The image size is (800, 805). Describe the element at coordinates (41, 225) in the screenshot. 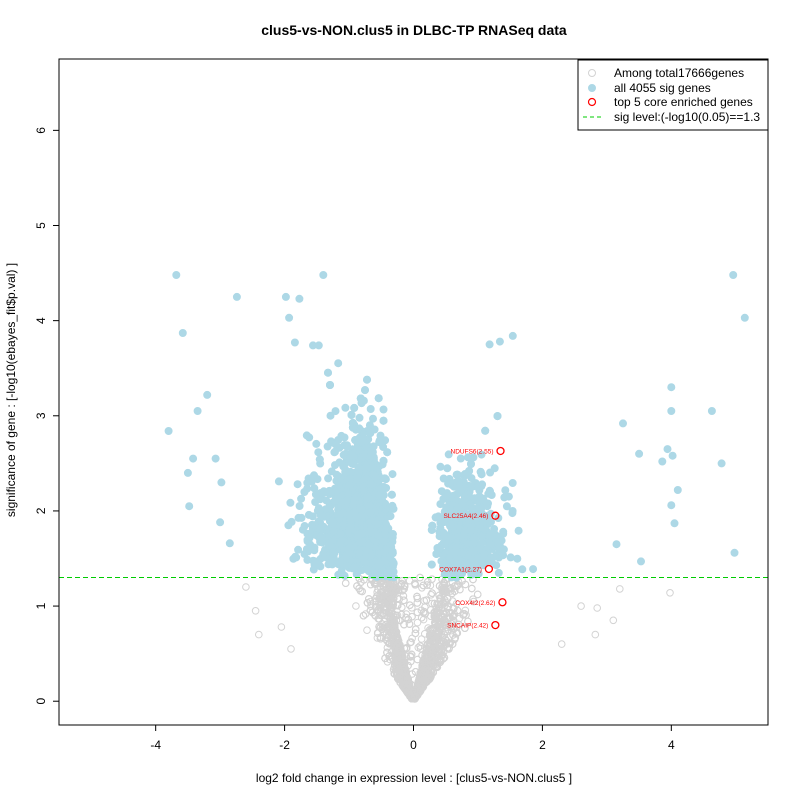

I see `y-tick-label: 5` at that location.